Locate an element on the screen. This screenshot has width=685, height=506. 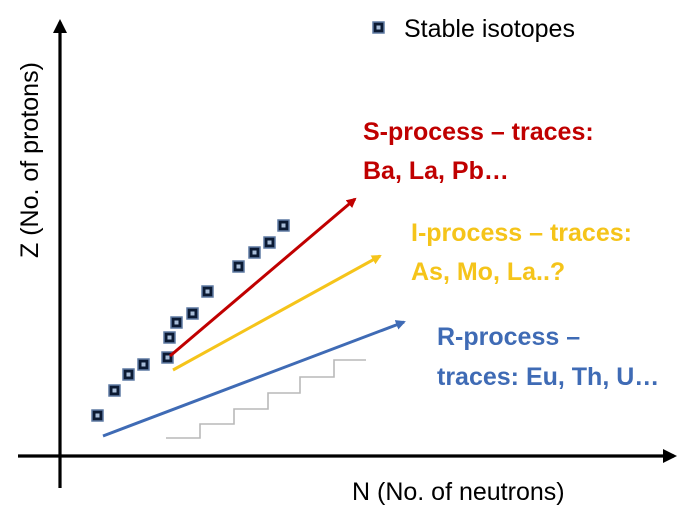
stable-isotopes is located at coordinates (190, 320).